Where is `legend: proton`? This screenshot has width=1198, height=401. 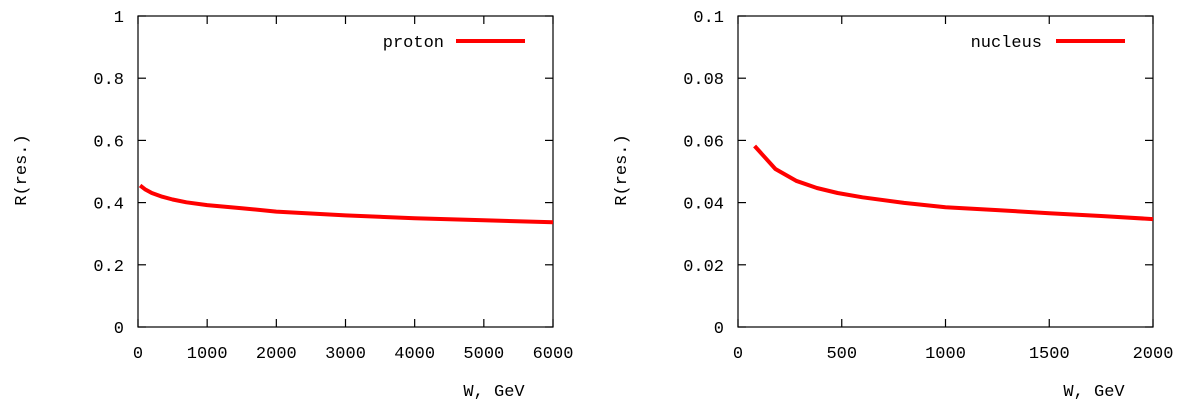
legend: proton is located at coordinates (454, 43).